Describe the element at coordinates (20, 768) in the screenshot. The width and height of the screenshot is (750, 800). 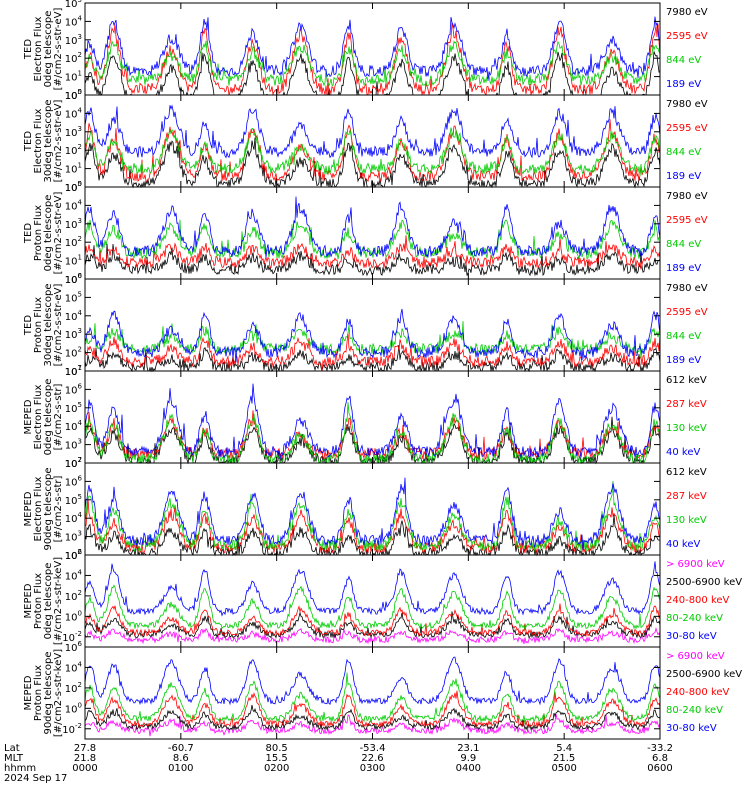
I see `x-row-label: hhmm` at that location.